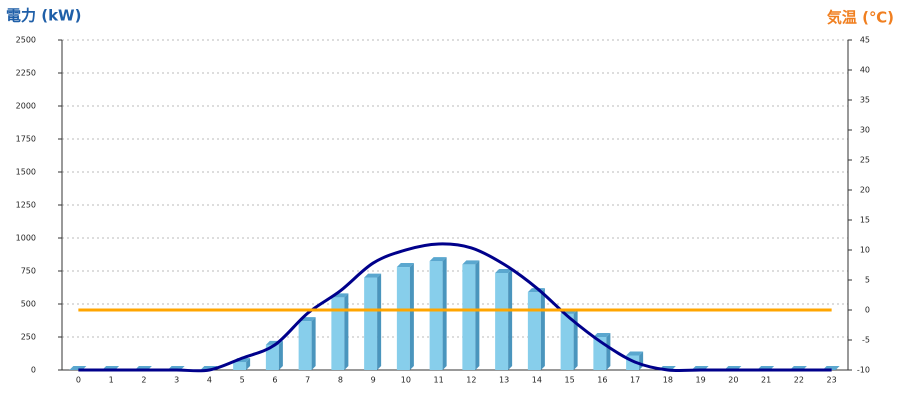  Describe the element at coordinates (26, 139) in the screenshot. I see `y-tick-label: 1750` at that location.